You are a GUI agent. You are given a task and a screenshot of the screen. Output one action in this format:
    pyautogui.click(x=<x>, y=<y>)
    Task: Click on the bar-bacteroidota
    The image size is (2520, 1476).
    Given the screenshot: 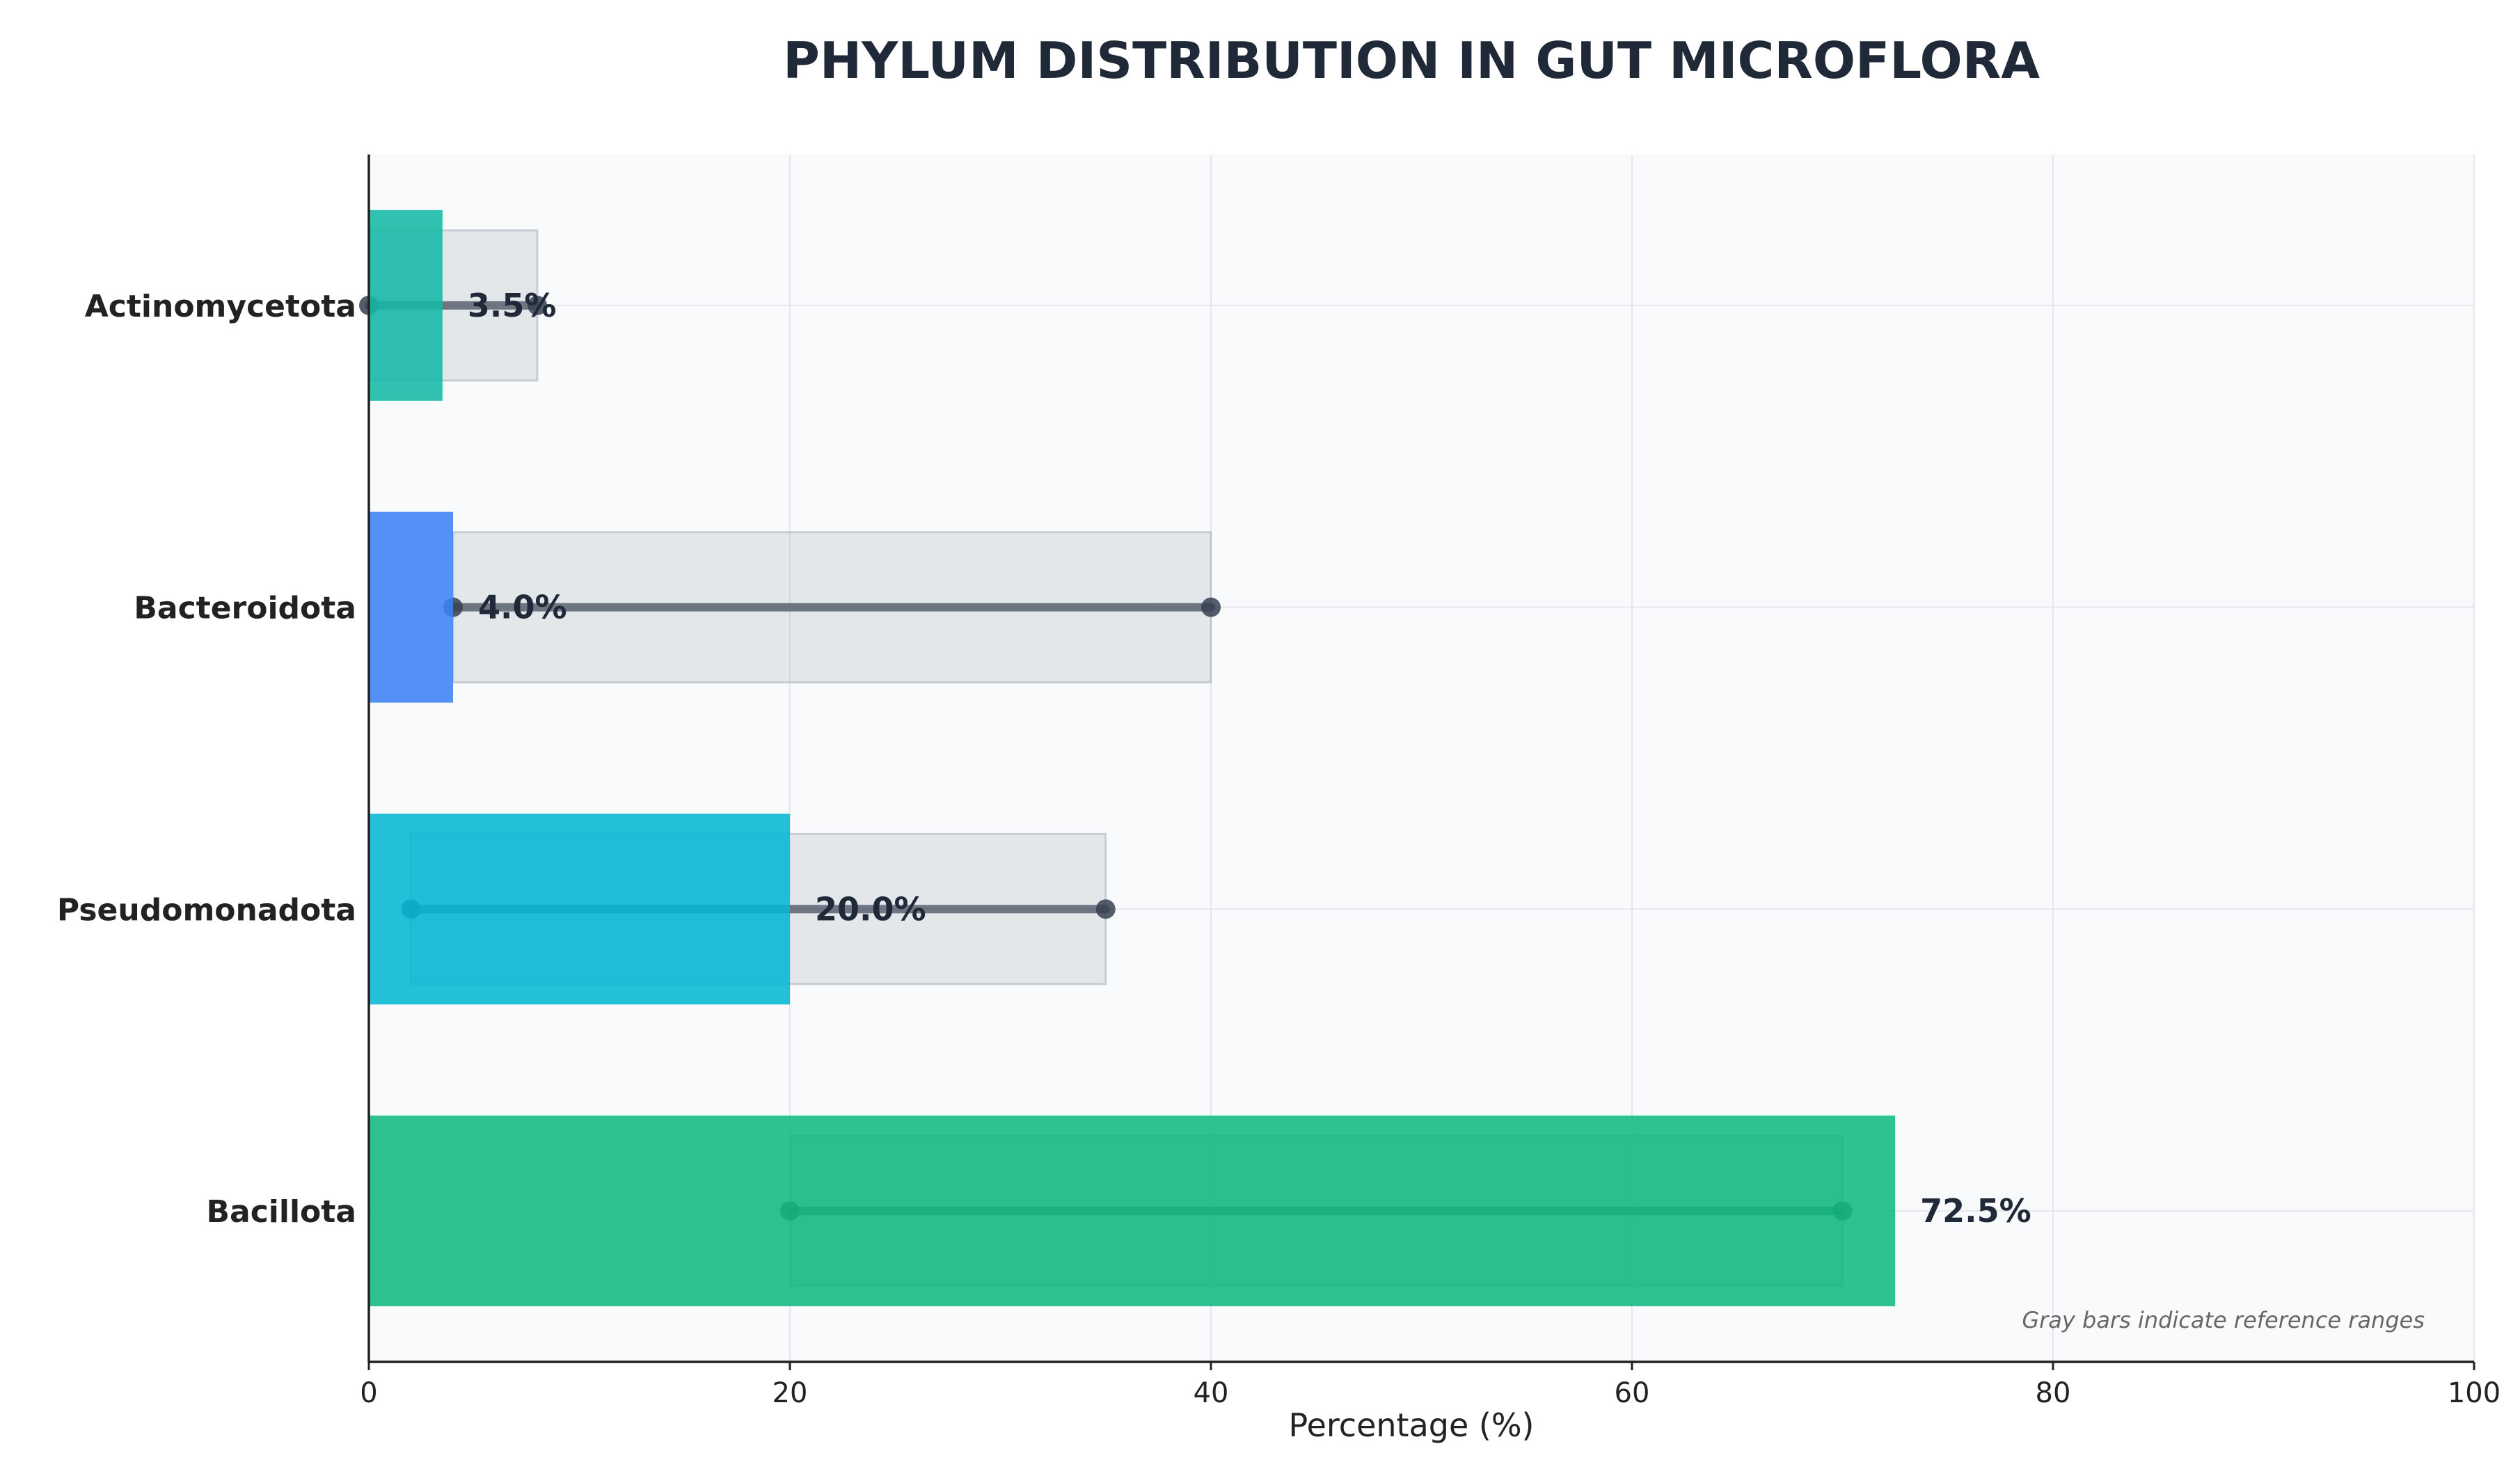 What is the action you would take?
    pyautogui.click(x=411, y=607)
    